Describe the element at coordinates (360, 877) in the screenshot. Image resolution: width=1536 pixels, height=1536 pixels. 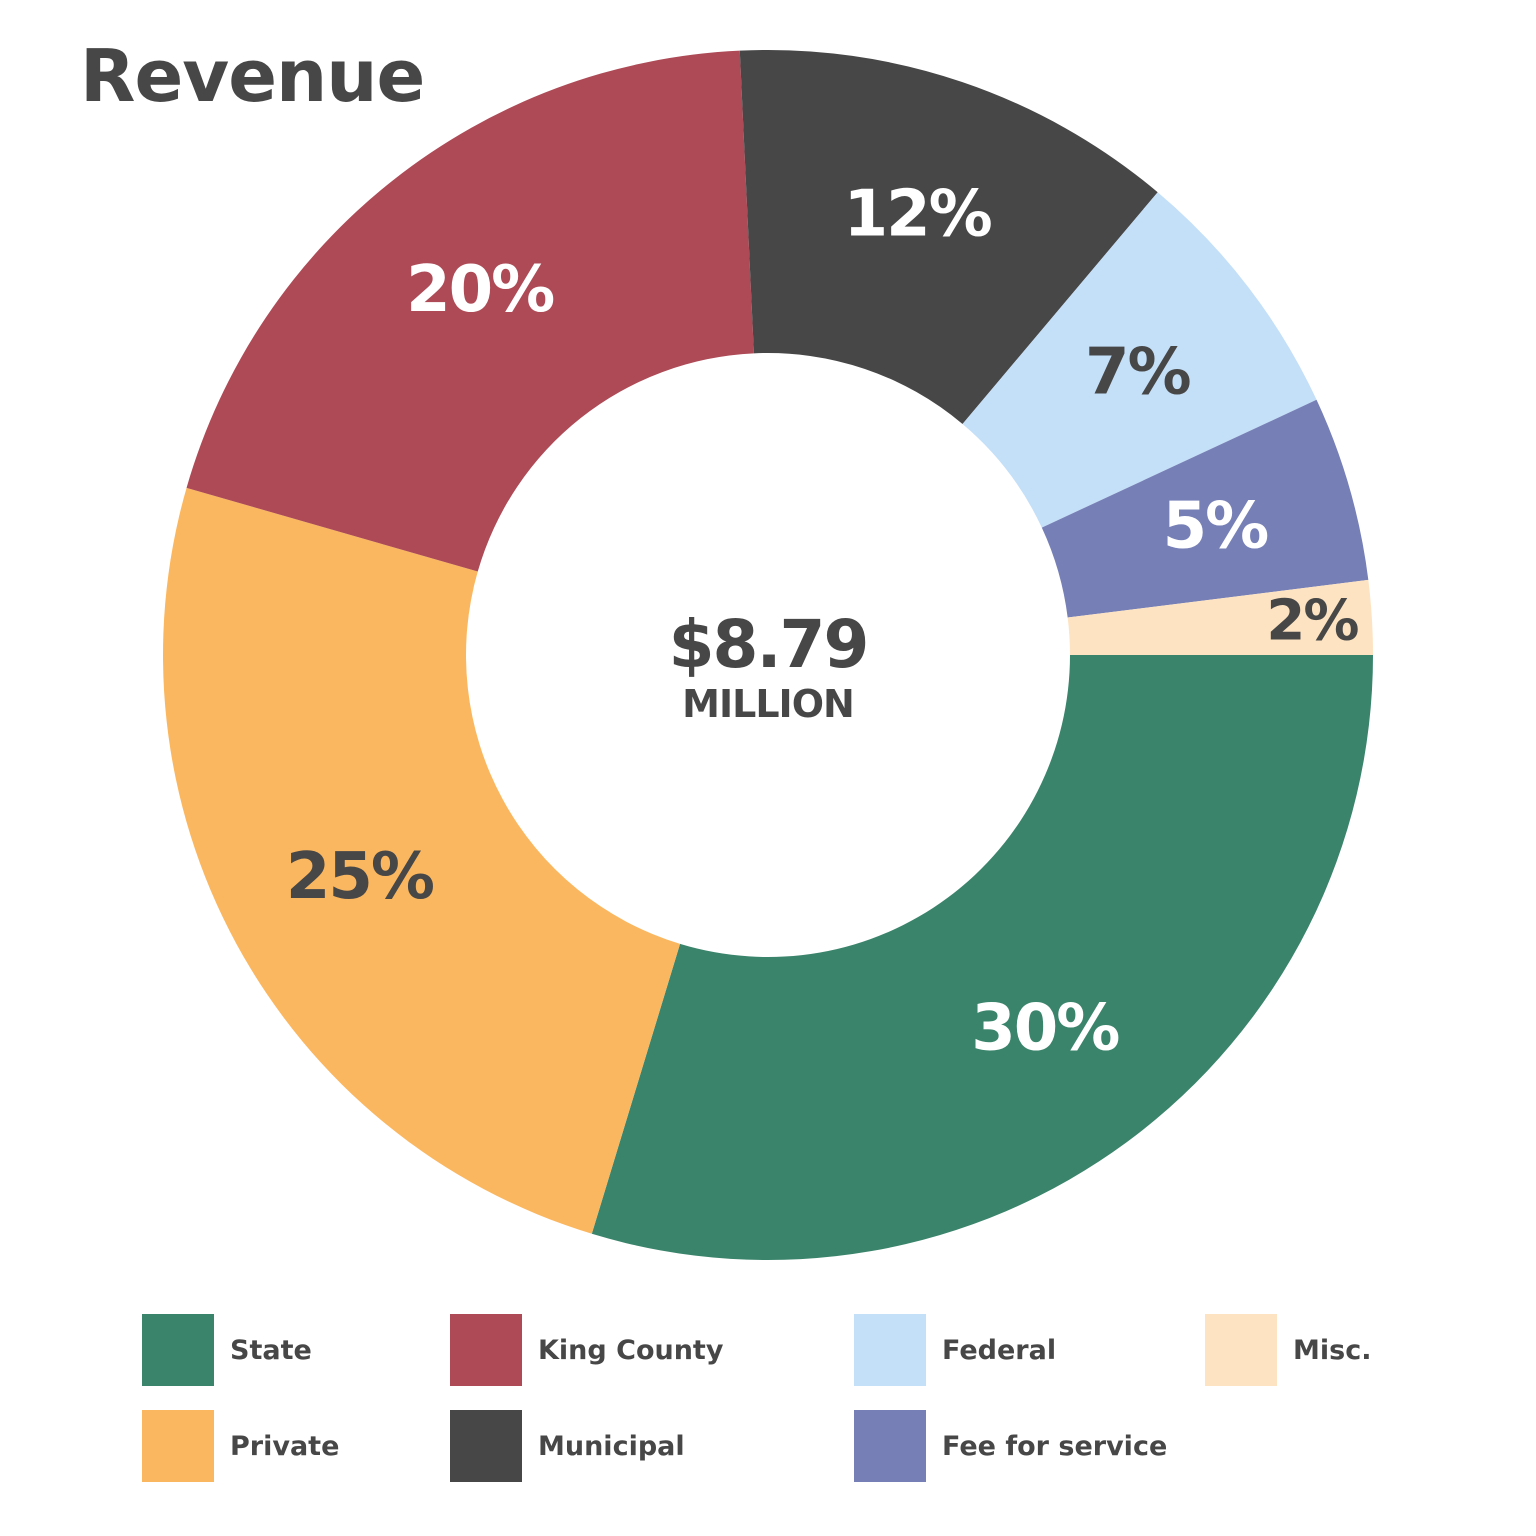
I see `slice-label-private: 25%` at that location.